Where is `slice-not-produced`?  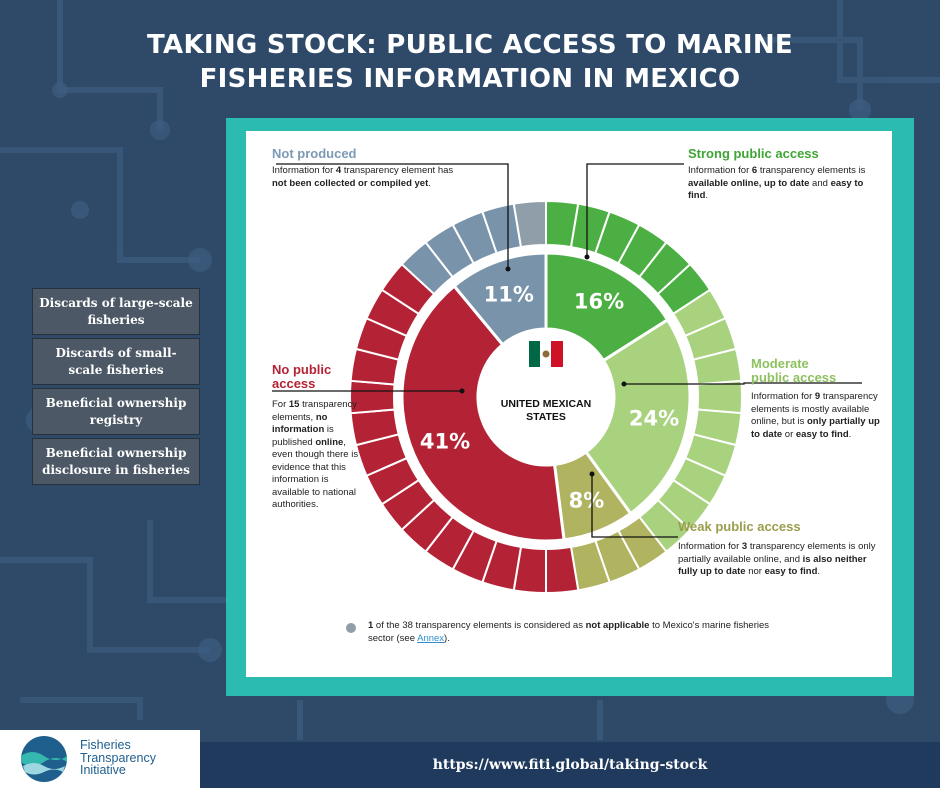
slice-not-produced is located at coordinates (500, 299).